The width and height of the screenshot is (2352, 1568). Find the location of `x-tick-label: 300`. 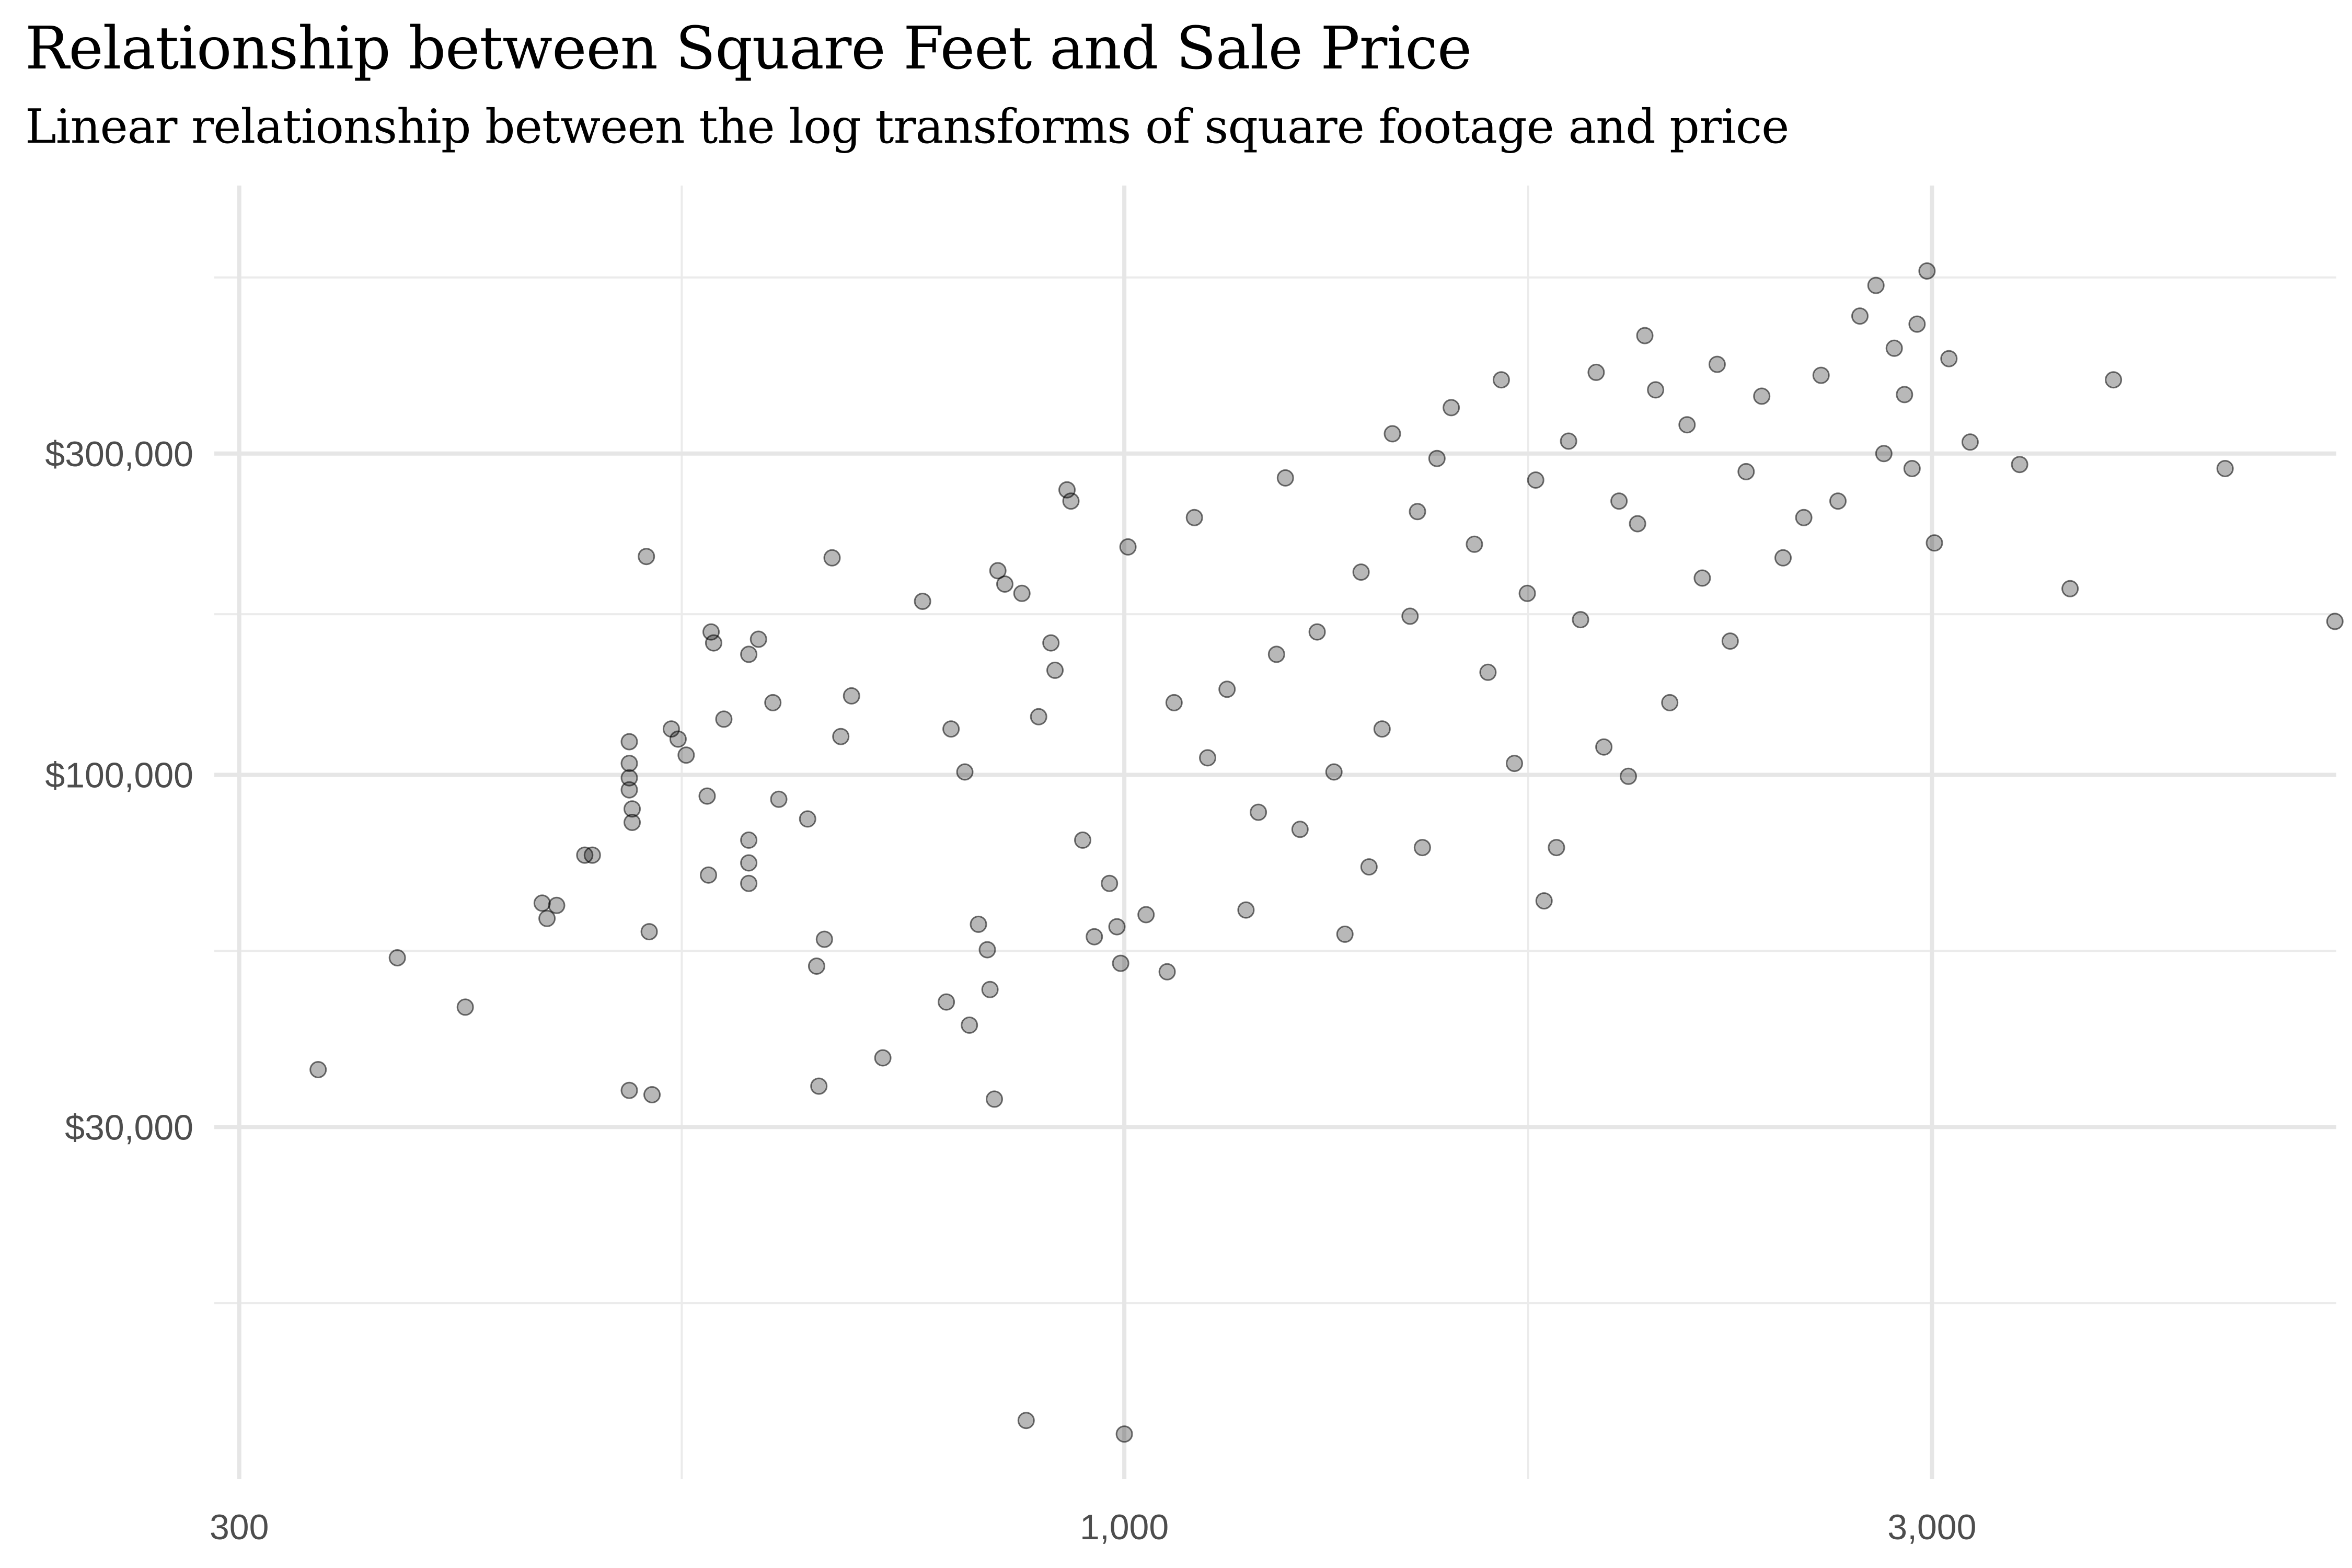

x-tick-label: 300 is located at coordinates (239, 1527).